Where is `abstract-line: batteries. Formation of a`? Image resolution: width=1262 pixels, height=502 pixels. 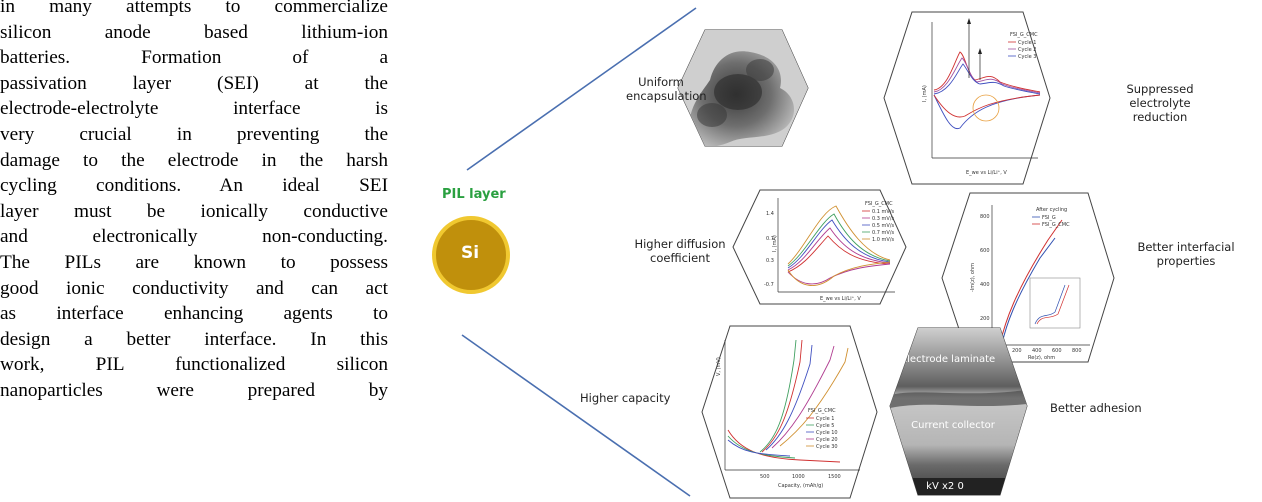
abstract-line: batteries. Formation of a is located at coordinates (194, 58).